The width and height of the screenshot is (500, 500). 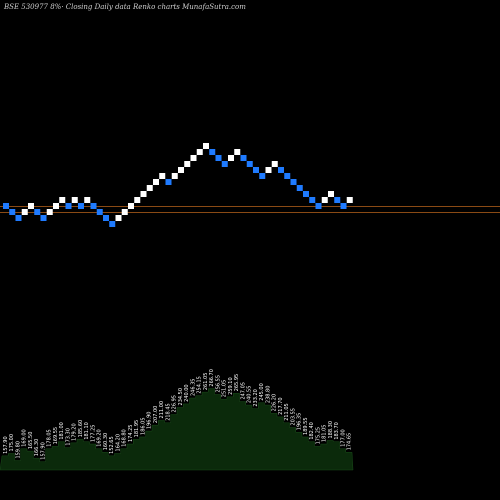 What do you see at coordinates (250, 395) in the screenshot?
I see `price-label: 240.55` at bounding box center [250, 395].